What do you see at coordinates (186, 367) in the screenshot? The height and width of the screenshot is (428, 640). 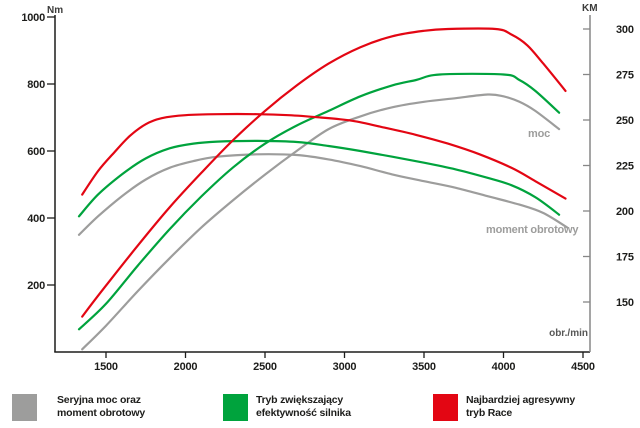 I see `x-axis-tick-label: 2000` at bounding box center [186, 367].